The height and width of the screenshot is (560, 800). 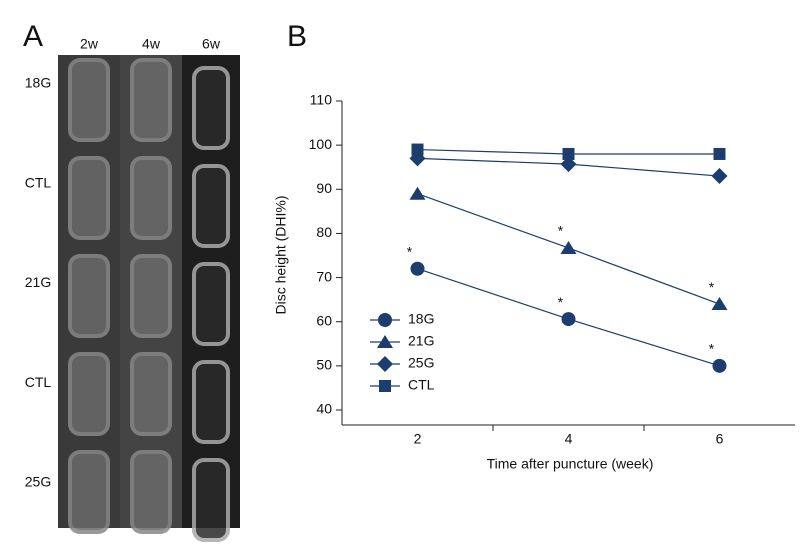 I want to click on legend-label: 25G, so click(x=421, y=363).